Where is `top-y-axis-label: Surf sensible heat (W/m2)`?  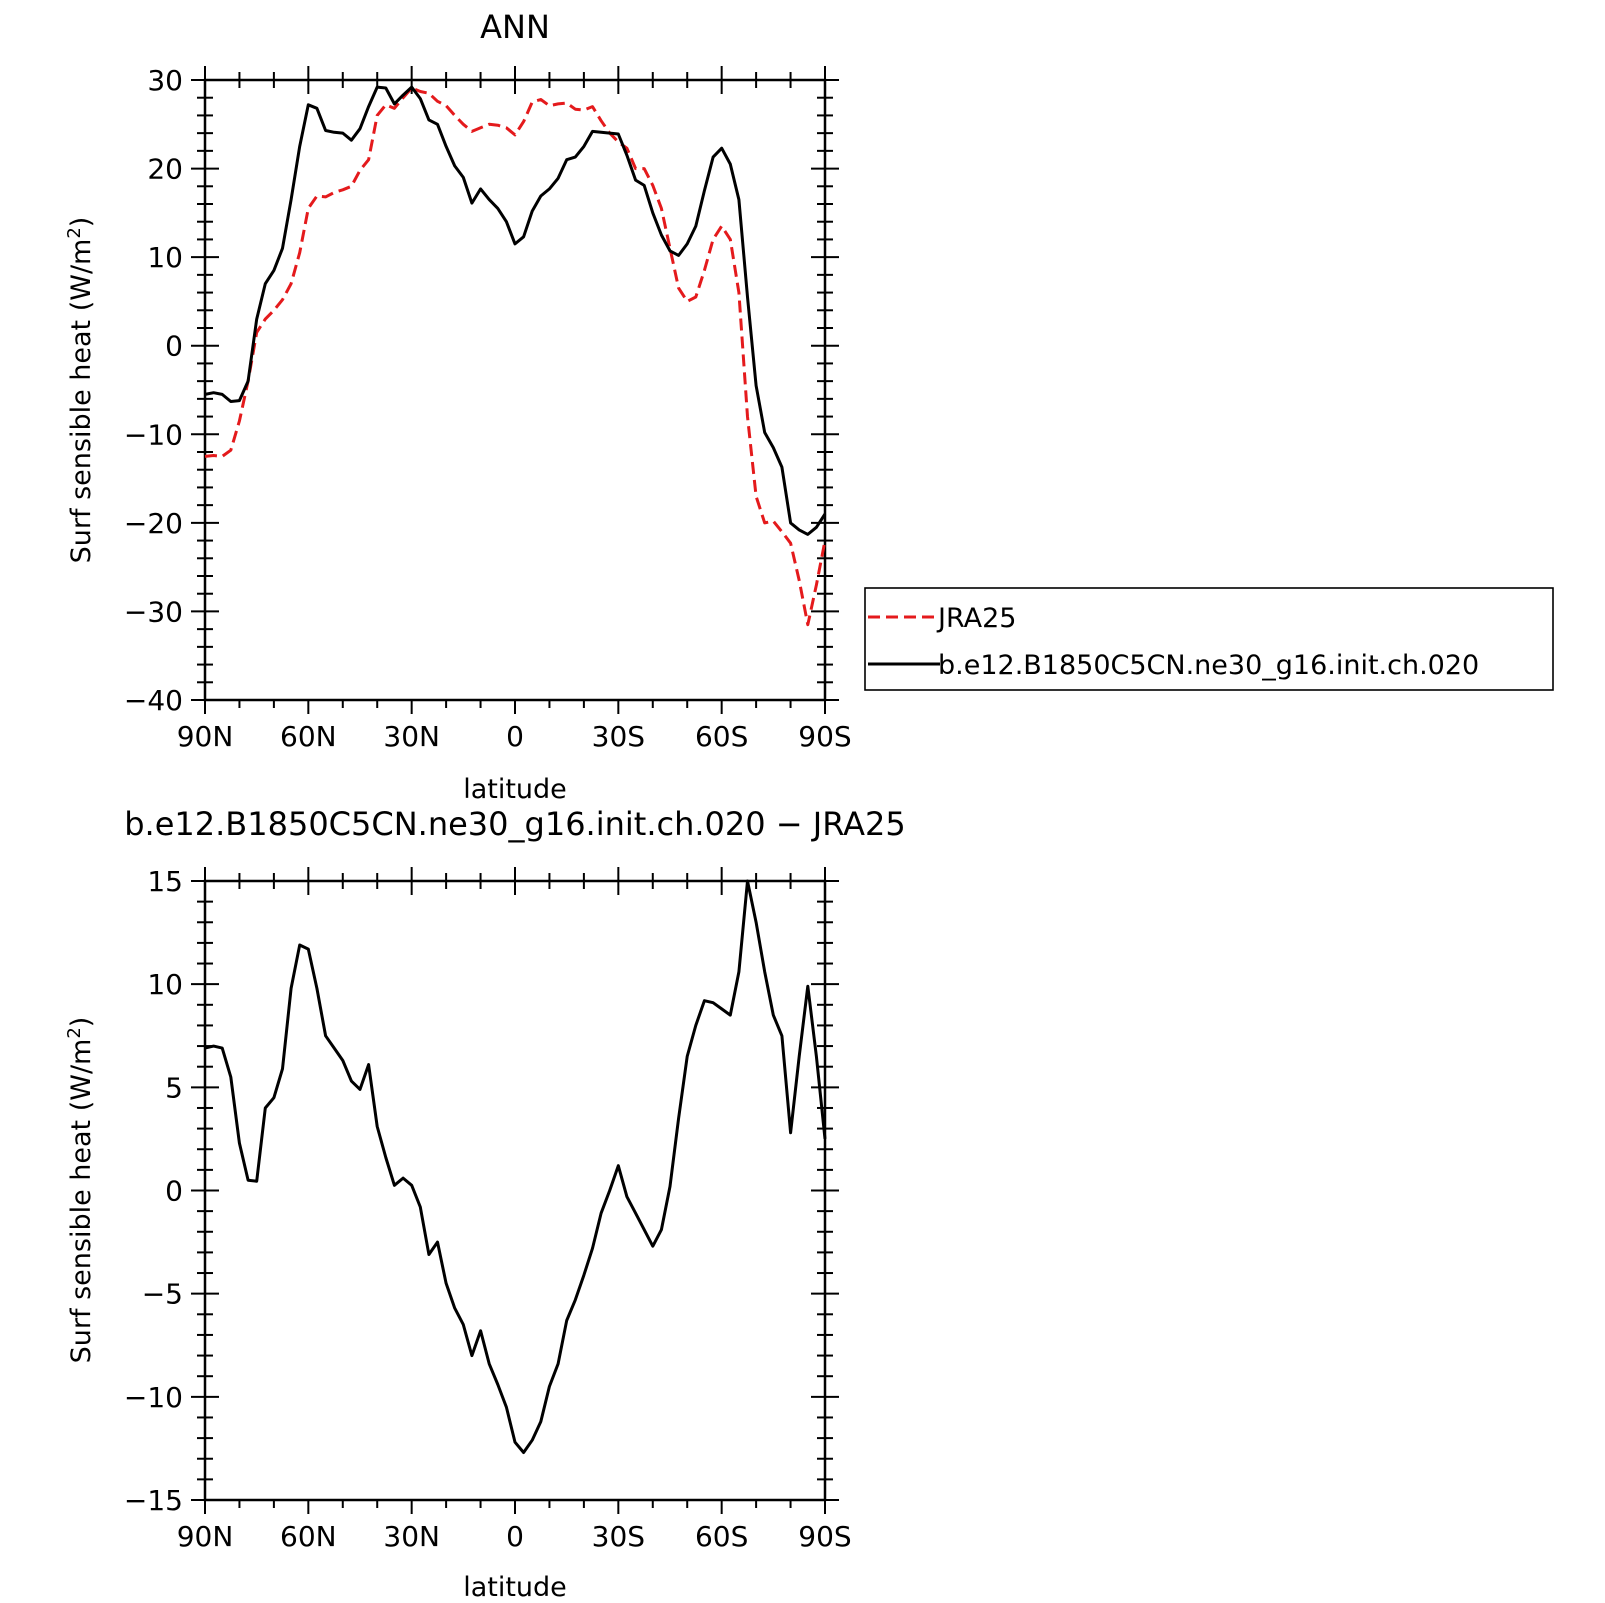
top-y-axis-label: Surf sensible heat (W/m2) is located at coordinates (80, 390).